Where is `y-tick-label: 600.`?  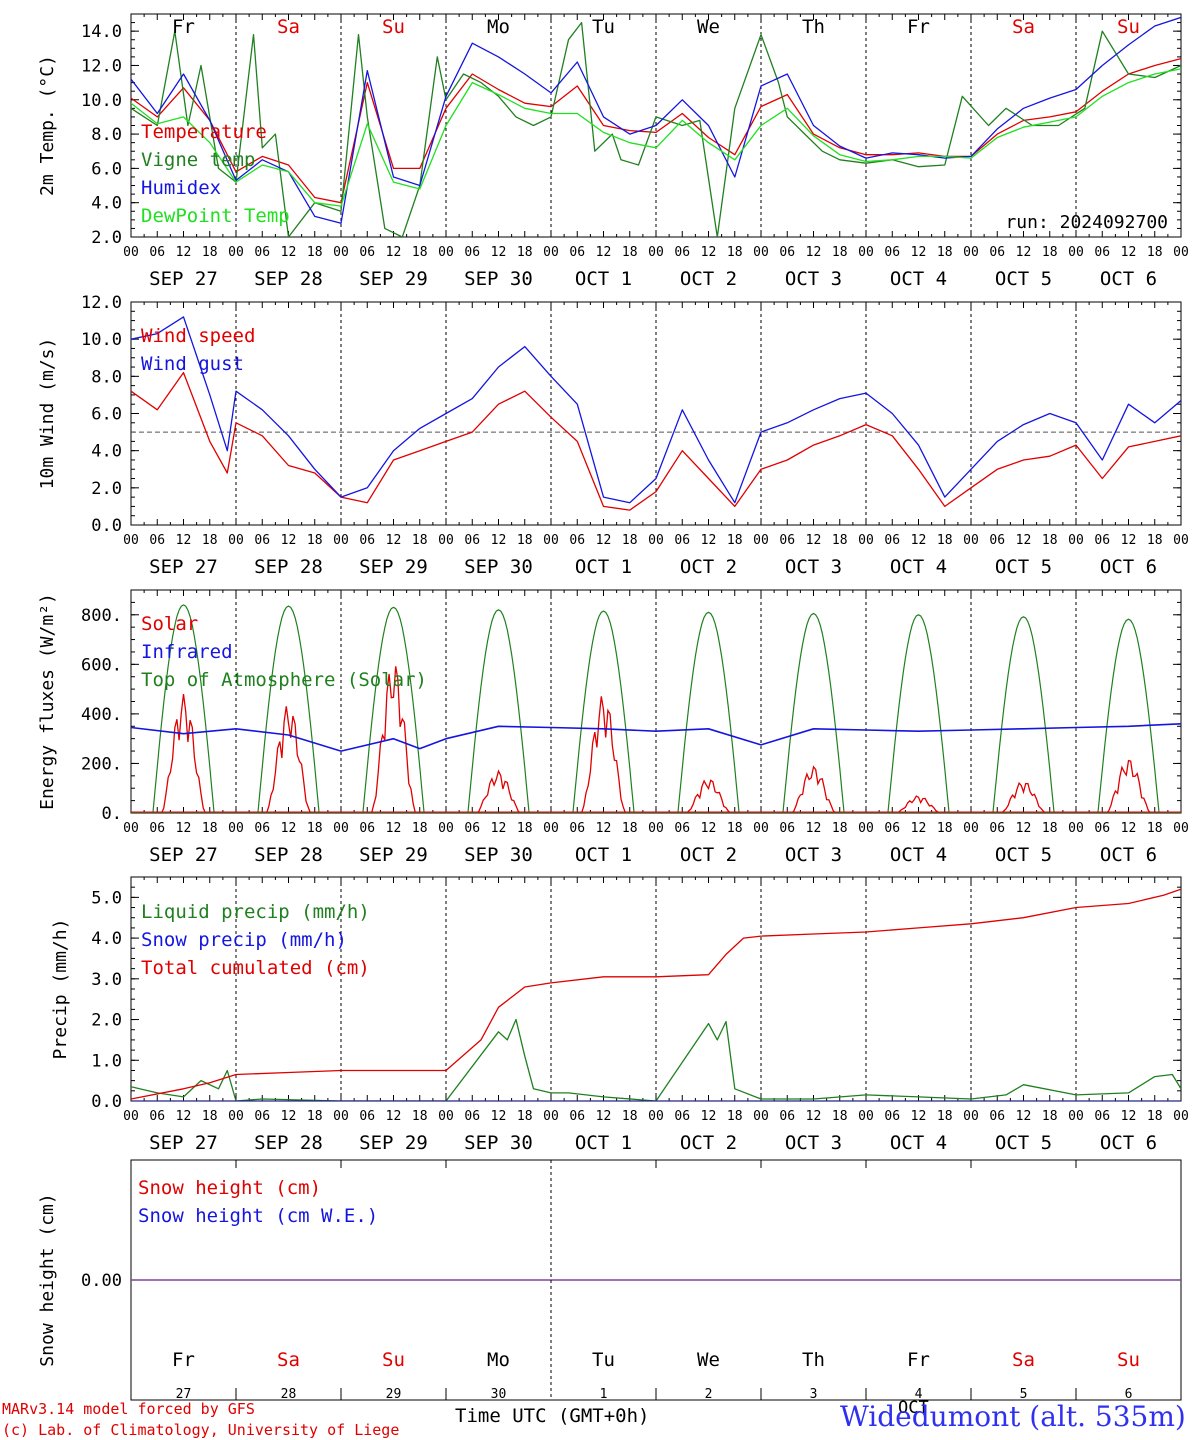 y-tick-label: 600. is located at coordinates (101, 665).